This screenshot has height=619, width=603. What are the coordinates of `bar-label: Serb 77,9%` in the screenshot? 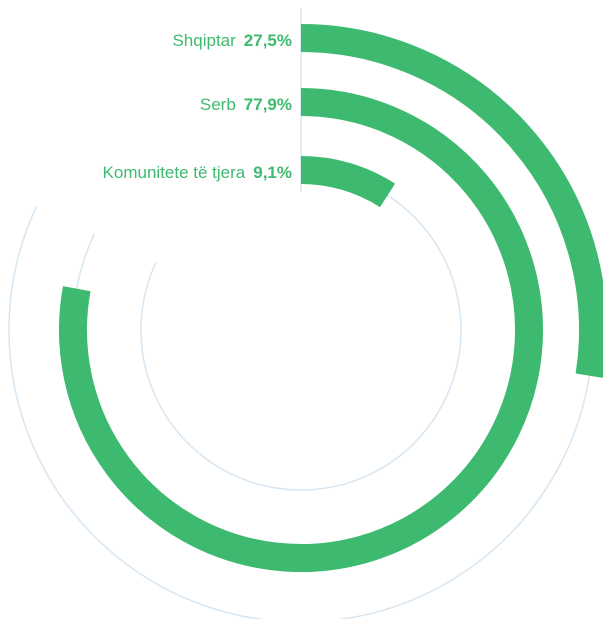 It's located at (246, 104).